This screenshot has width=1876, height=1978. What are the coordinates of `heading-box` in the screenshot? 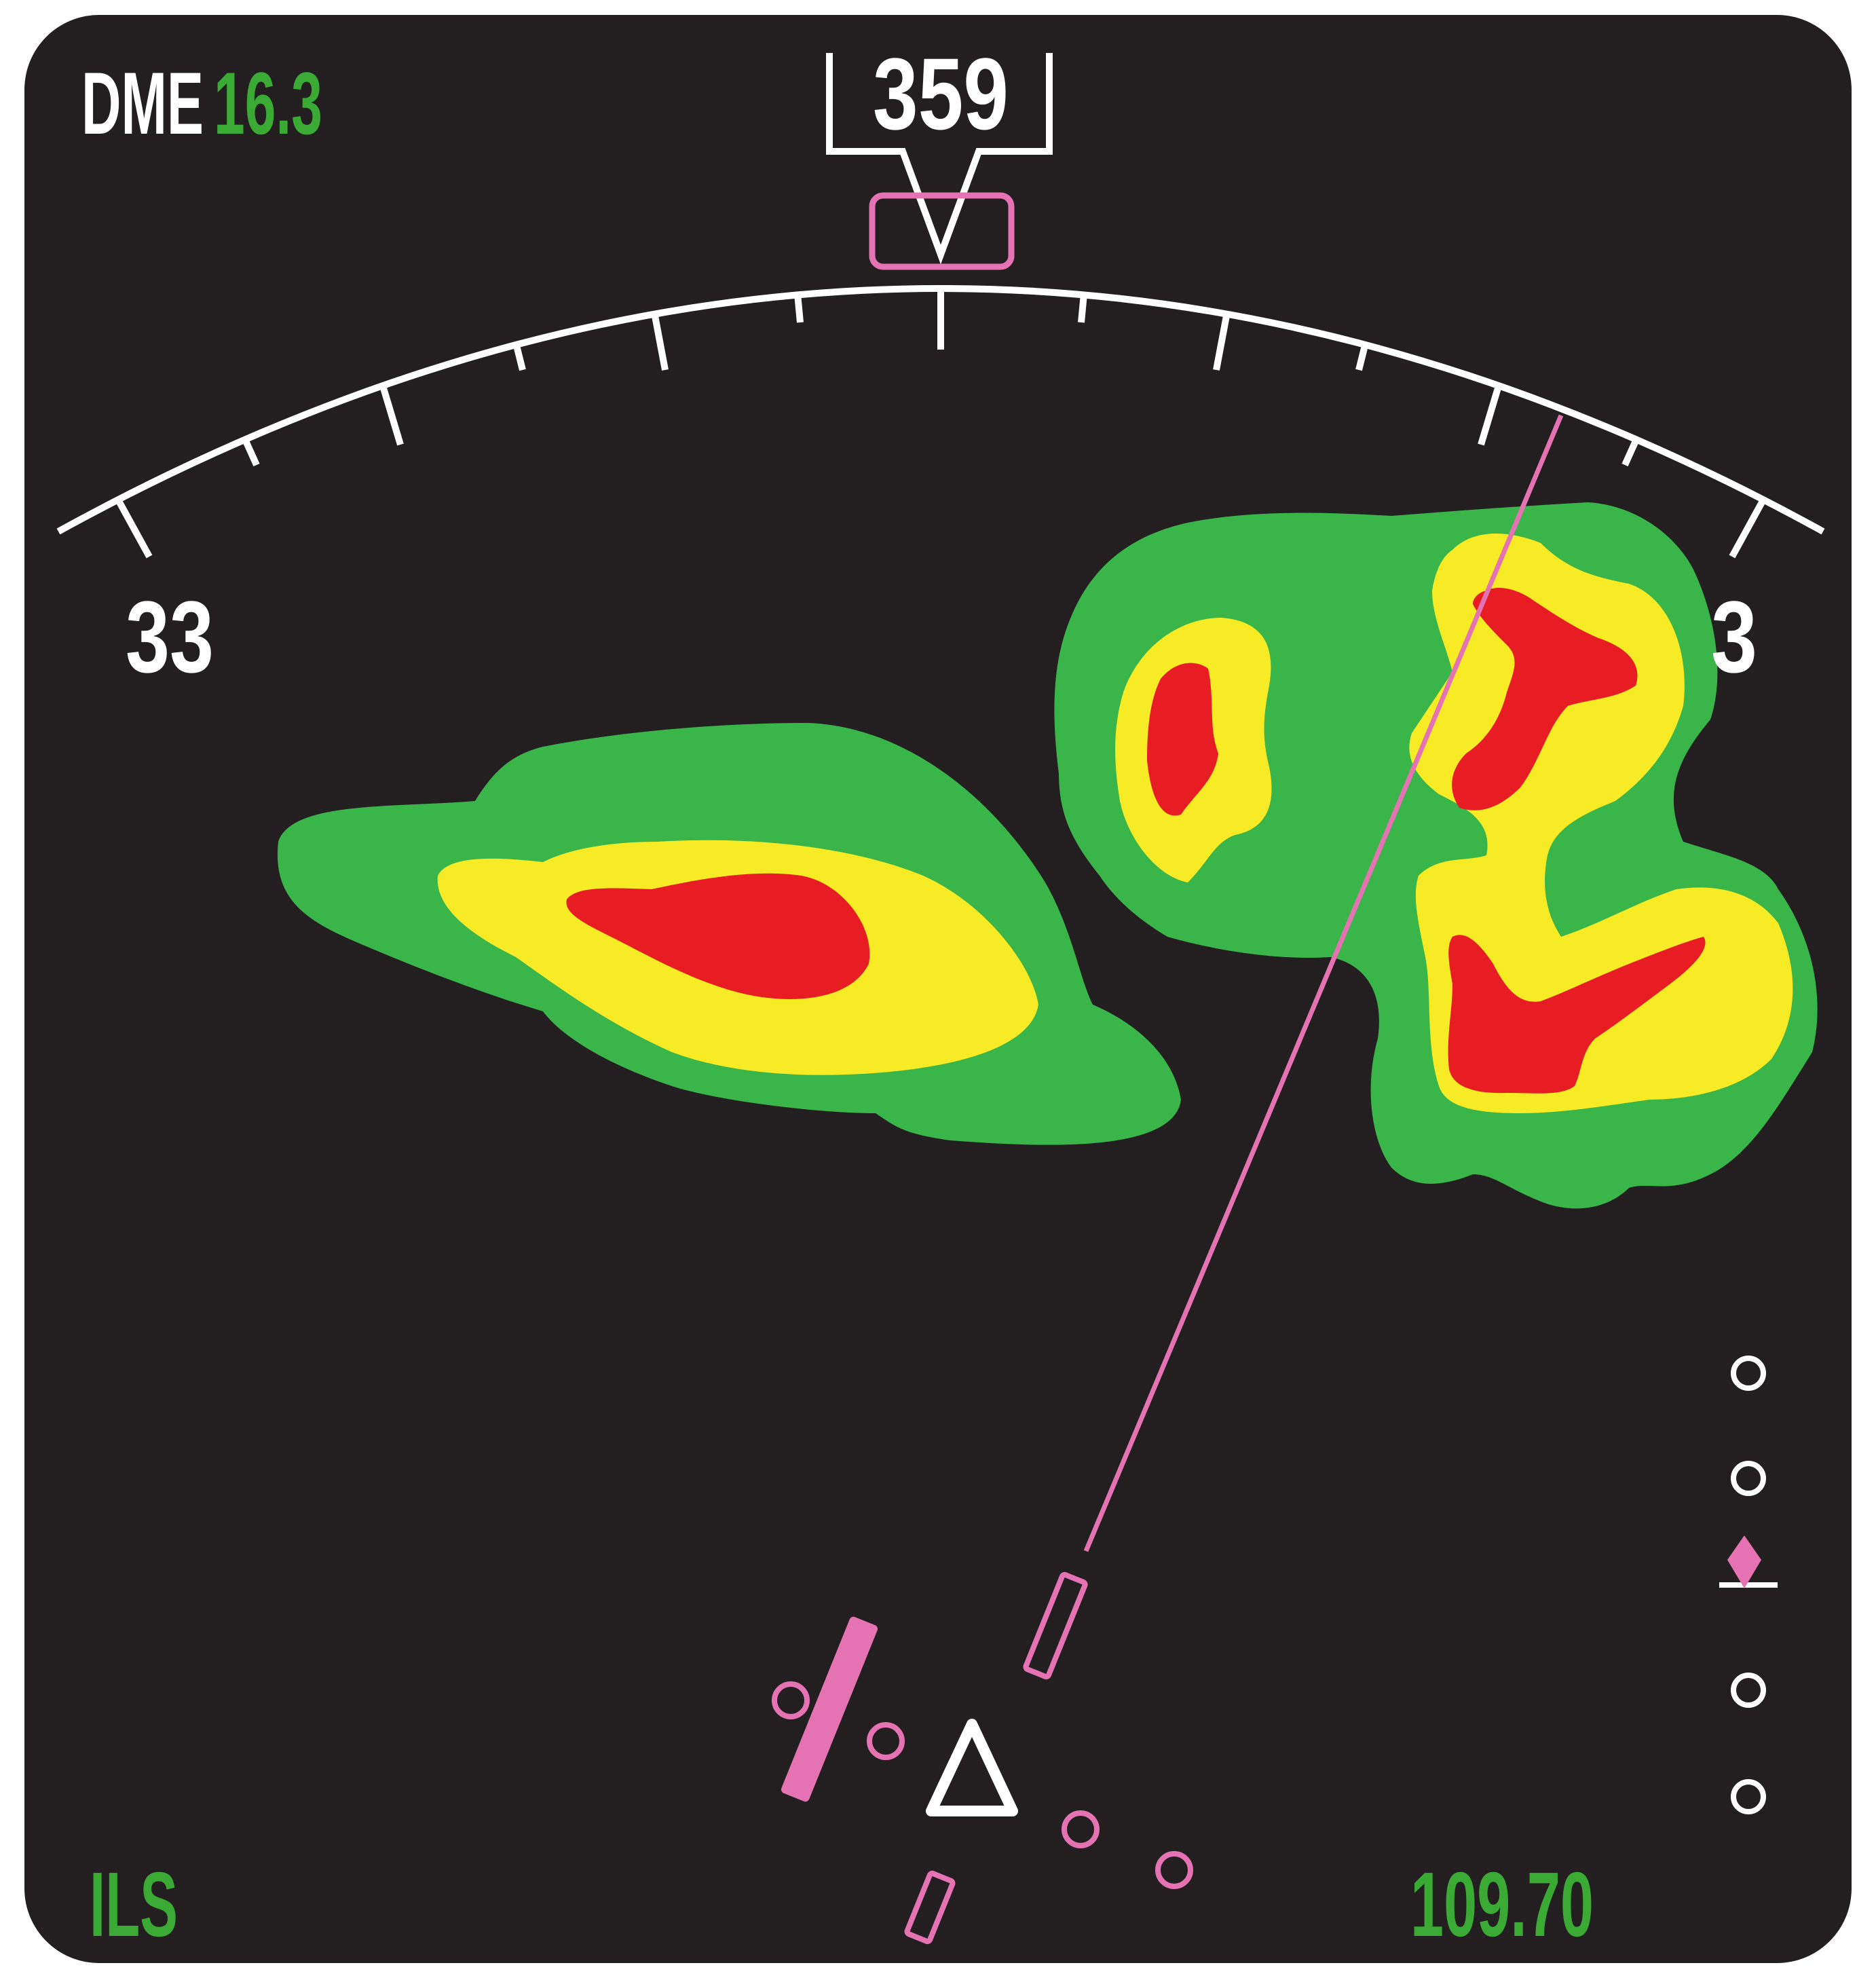 It's located at (940, 159).